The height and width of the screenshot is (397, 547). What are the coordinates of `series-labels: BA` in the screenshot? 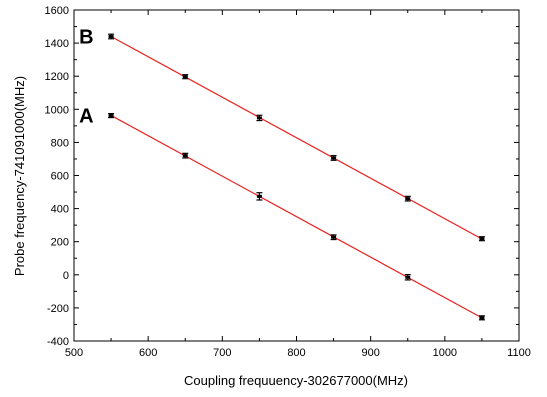 It's located at (86, 76).